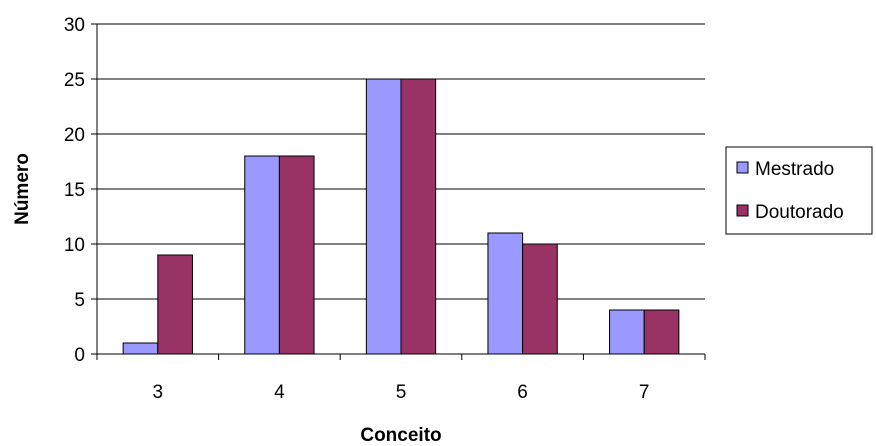 The image size is (876, 446). I want to click on y-tick-label: 30, so click(74, 25).